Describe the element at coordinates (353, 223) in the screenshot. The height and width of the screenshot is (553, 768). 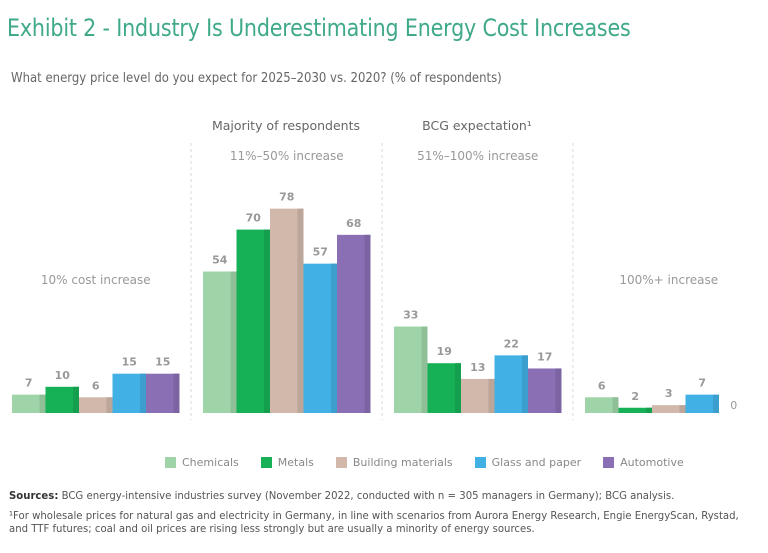
I see `value-label: 68` at that location.